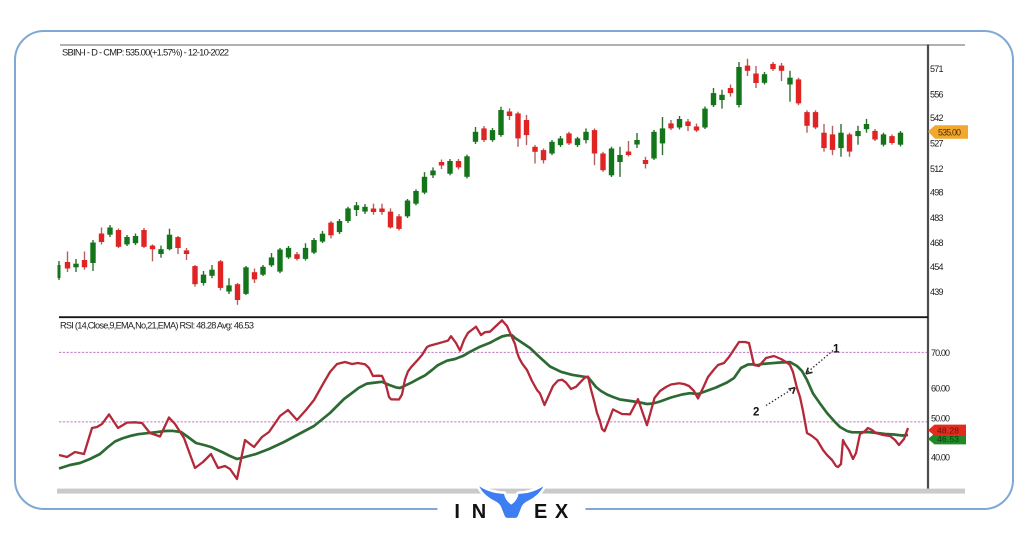 Image resolution: width=1024 pixels, height=538 pixels. I want to click on svg-text: E, so click(540, 512).